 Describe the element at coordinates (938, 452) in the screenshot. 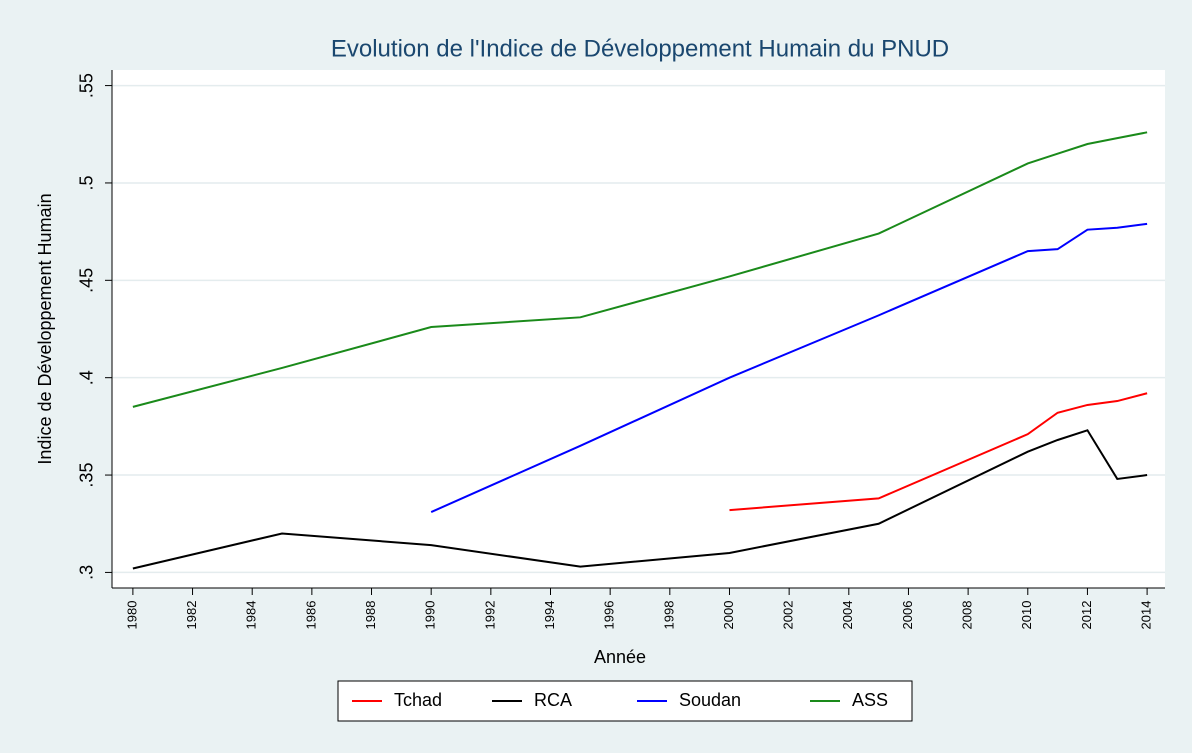

I see `series-line` at that location.